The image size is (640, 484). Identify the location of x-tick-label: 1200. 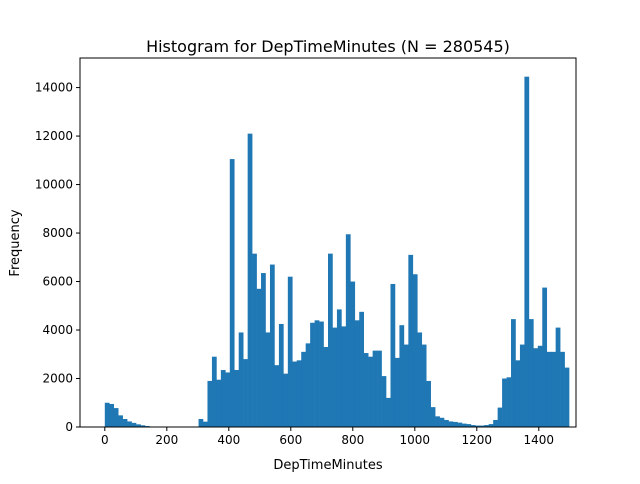
(477, 440).